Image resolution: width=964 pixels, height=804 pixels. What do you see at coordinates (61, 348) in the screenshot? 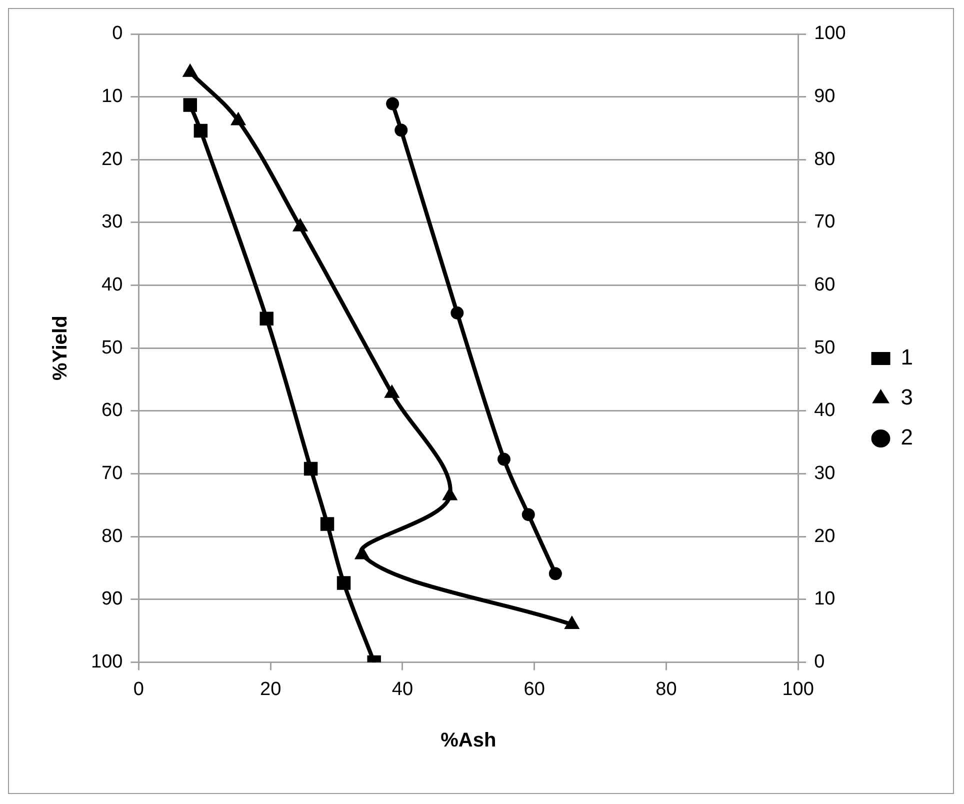
I see `y-axis-title: %Yield` at bounding box center [61, 348].